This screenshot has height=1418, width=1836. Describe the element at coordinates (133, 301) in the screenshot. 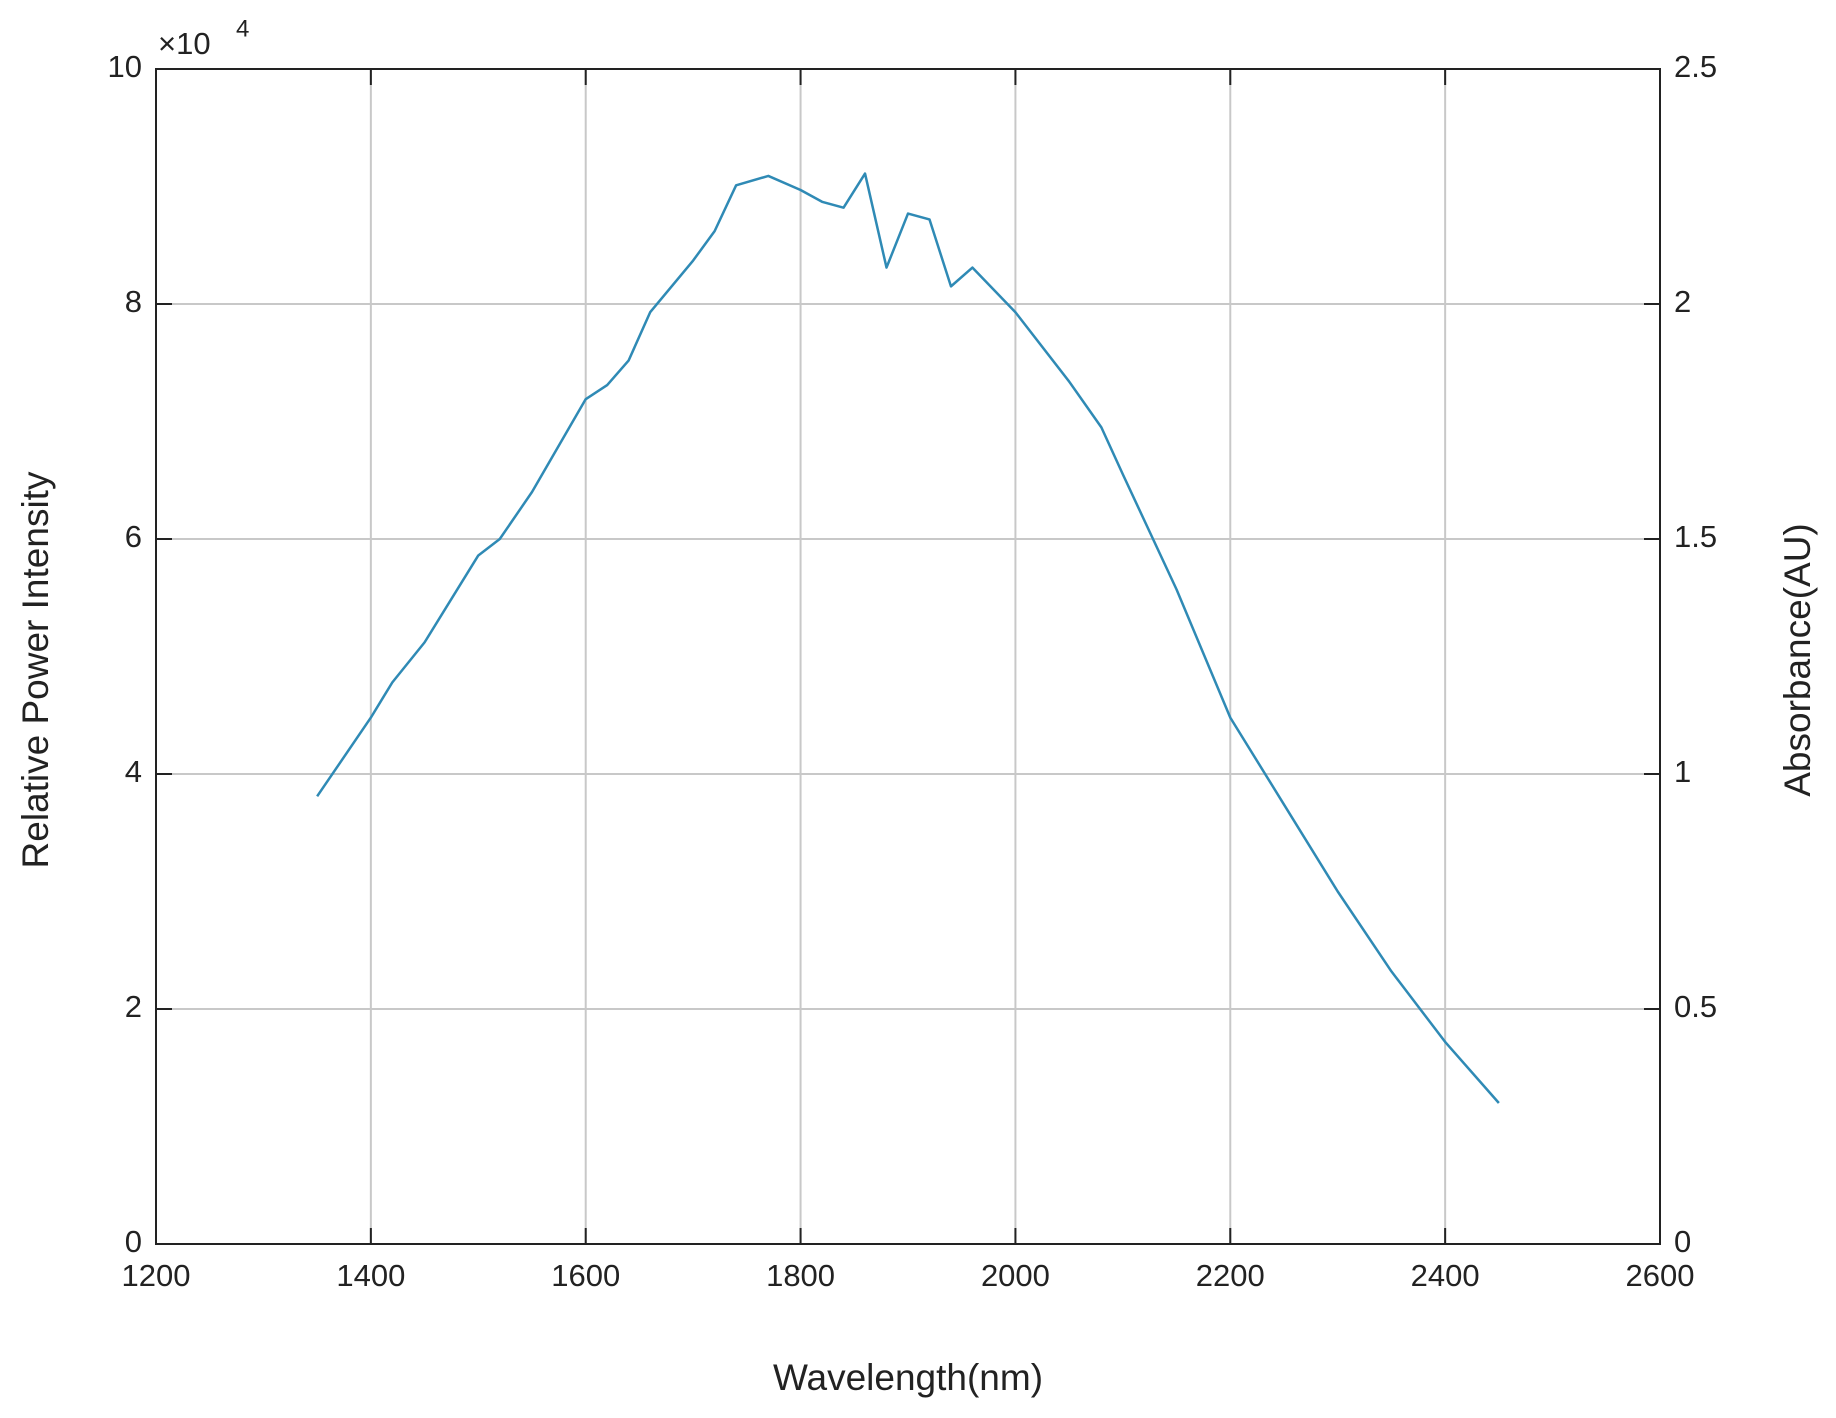

I see `y-tick-label: 8` at that location.